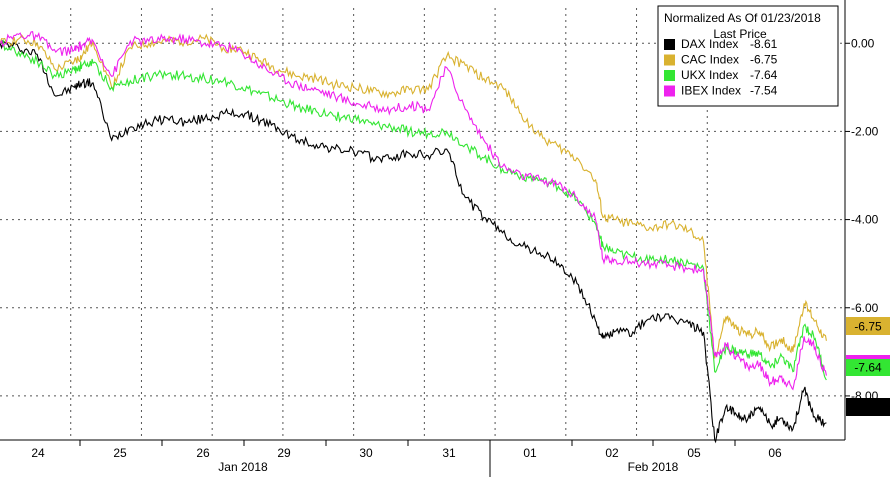 The image size is (890, 482). Describe the element at coordinates (694, 453) in the screenshot. I see `x-tick-label-8: 05` at that location.